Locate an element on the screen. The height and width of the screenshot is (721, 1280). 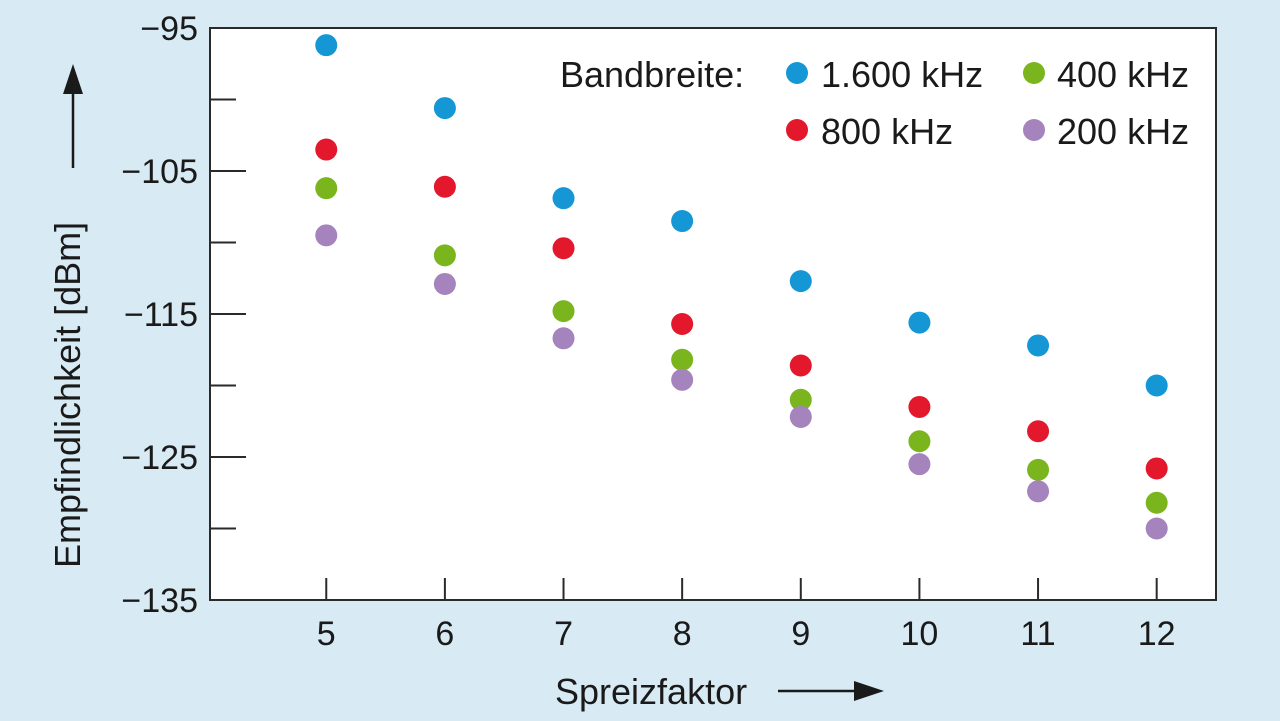
y-tick-label: −135 is located at coordinates (159, 601).